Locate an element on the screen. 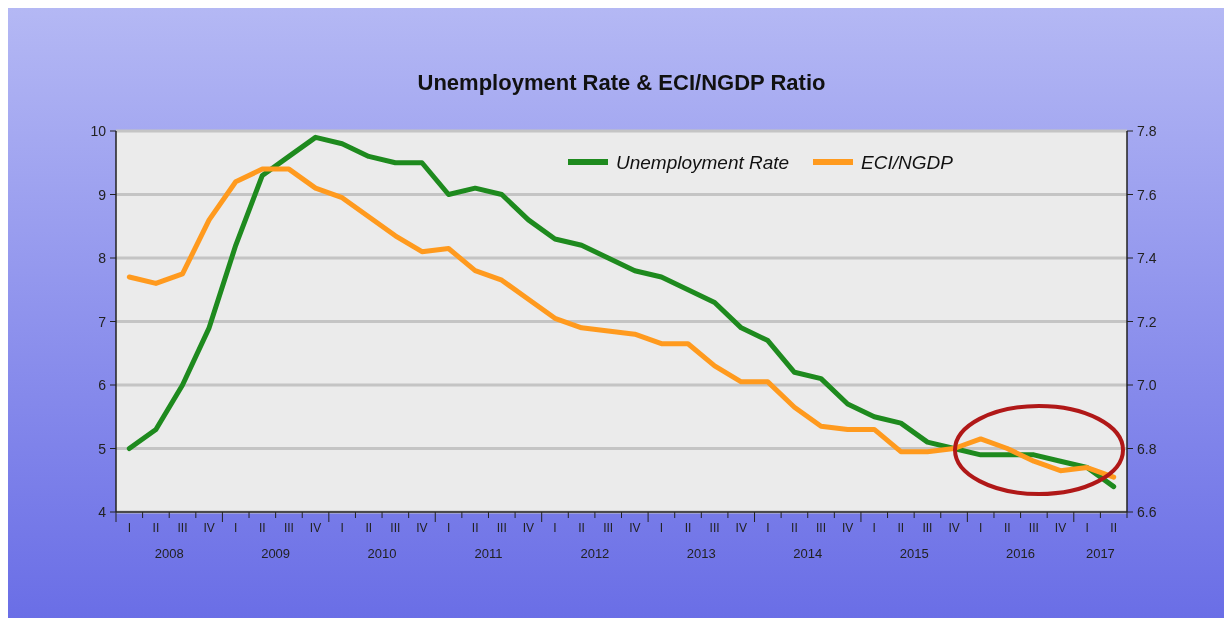 Image resolution: width=1232 pixels, height=626 pixels. y2-tick-label: 6.8 is located at coordinates (1147, 448).